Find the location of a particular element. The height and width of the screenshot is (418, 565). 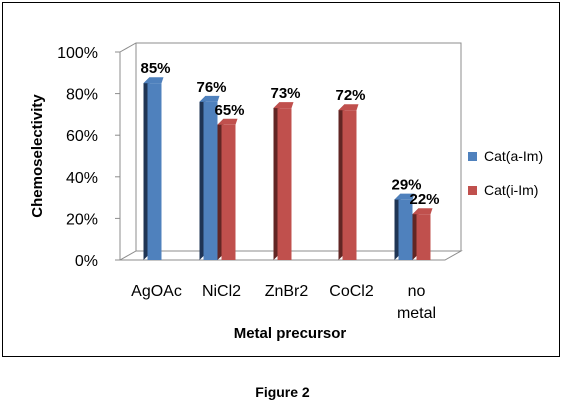

data-label: 72% is located at coordinates (350, 95).